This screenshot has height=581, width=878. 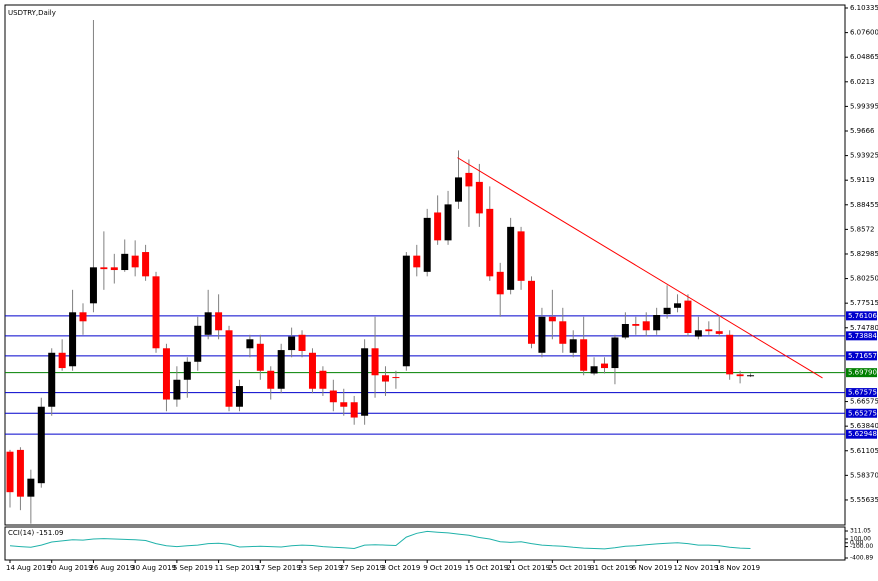 I want to click on y-tick-label: 6.0213, so click(x=862, y=82).